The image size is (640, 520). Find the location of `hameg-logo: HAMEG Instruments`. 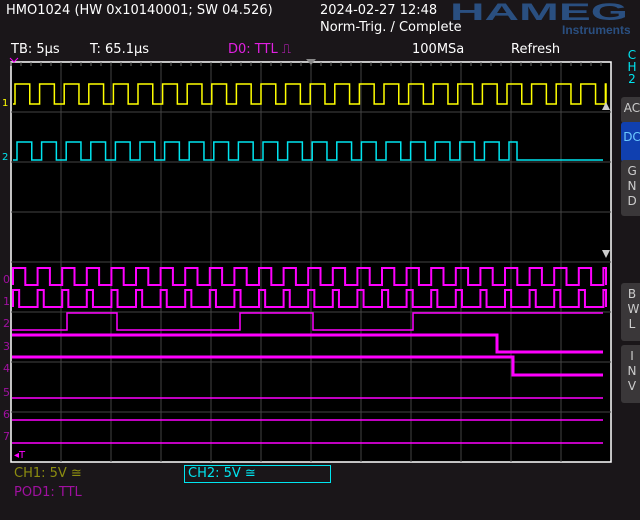

hameg-logo: HAMEG Instruments is located at coordinates (540, 18).